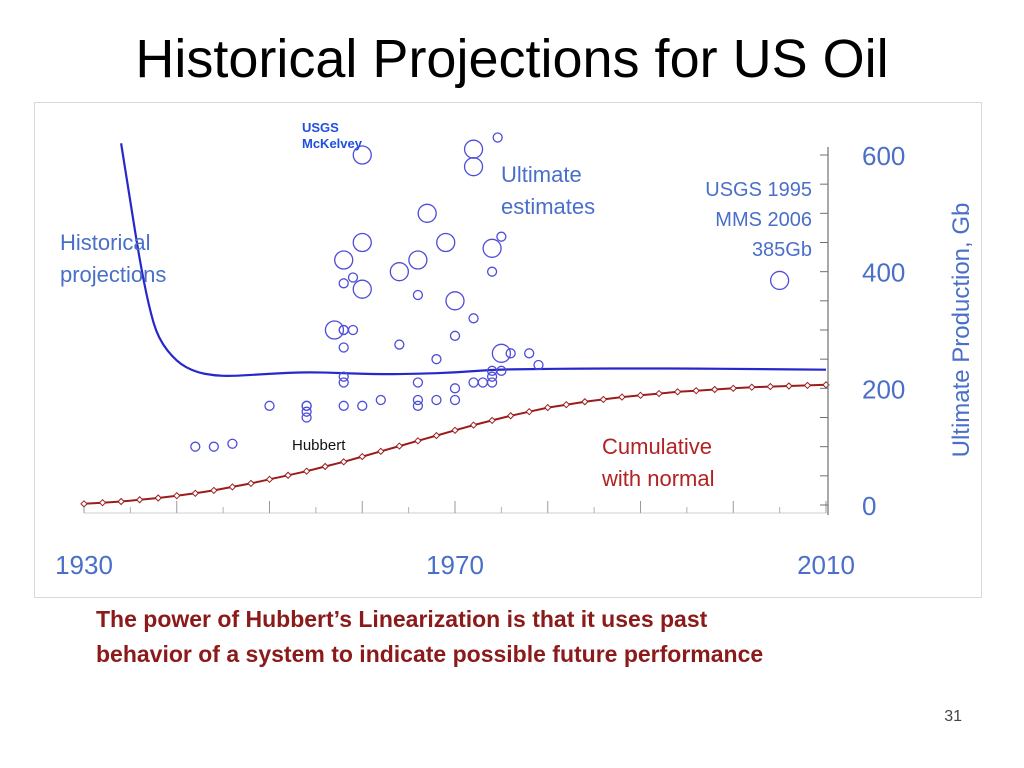 This screenshot has height=768, width=1024. I want to click on x-tick-label: 1930, so click(84, 565).